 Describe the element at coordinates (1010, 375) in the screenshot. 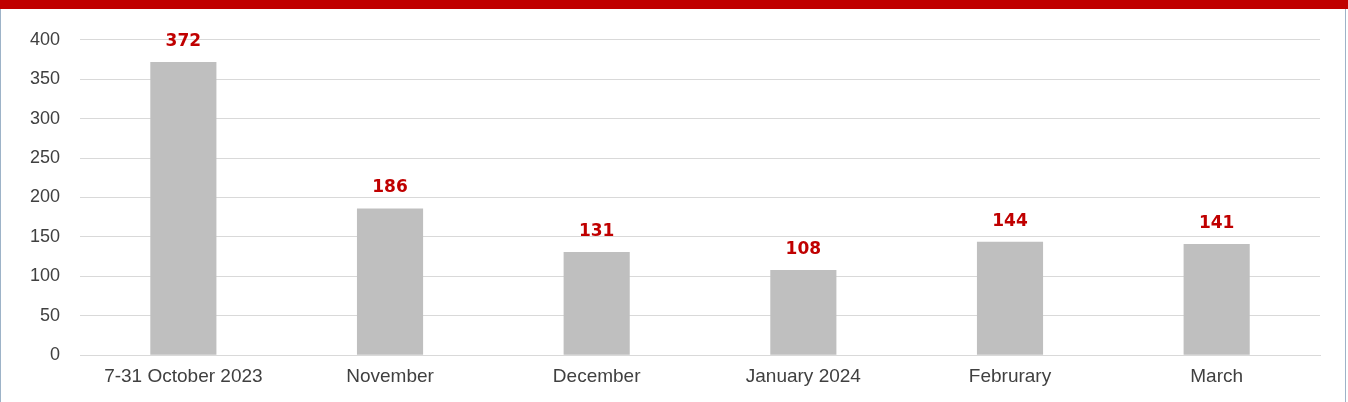

I see `x-tick-label: Februrary` at that location.